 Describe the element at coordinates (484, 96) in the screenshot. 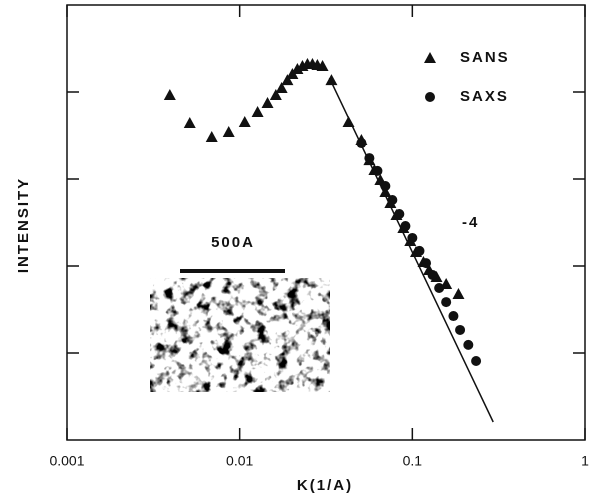

I see `legend-label: SAXS` at that location.